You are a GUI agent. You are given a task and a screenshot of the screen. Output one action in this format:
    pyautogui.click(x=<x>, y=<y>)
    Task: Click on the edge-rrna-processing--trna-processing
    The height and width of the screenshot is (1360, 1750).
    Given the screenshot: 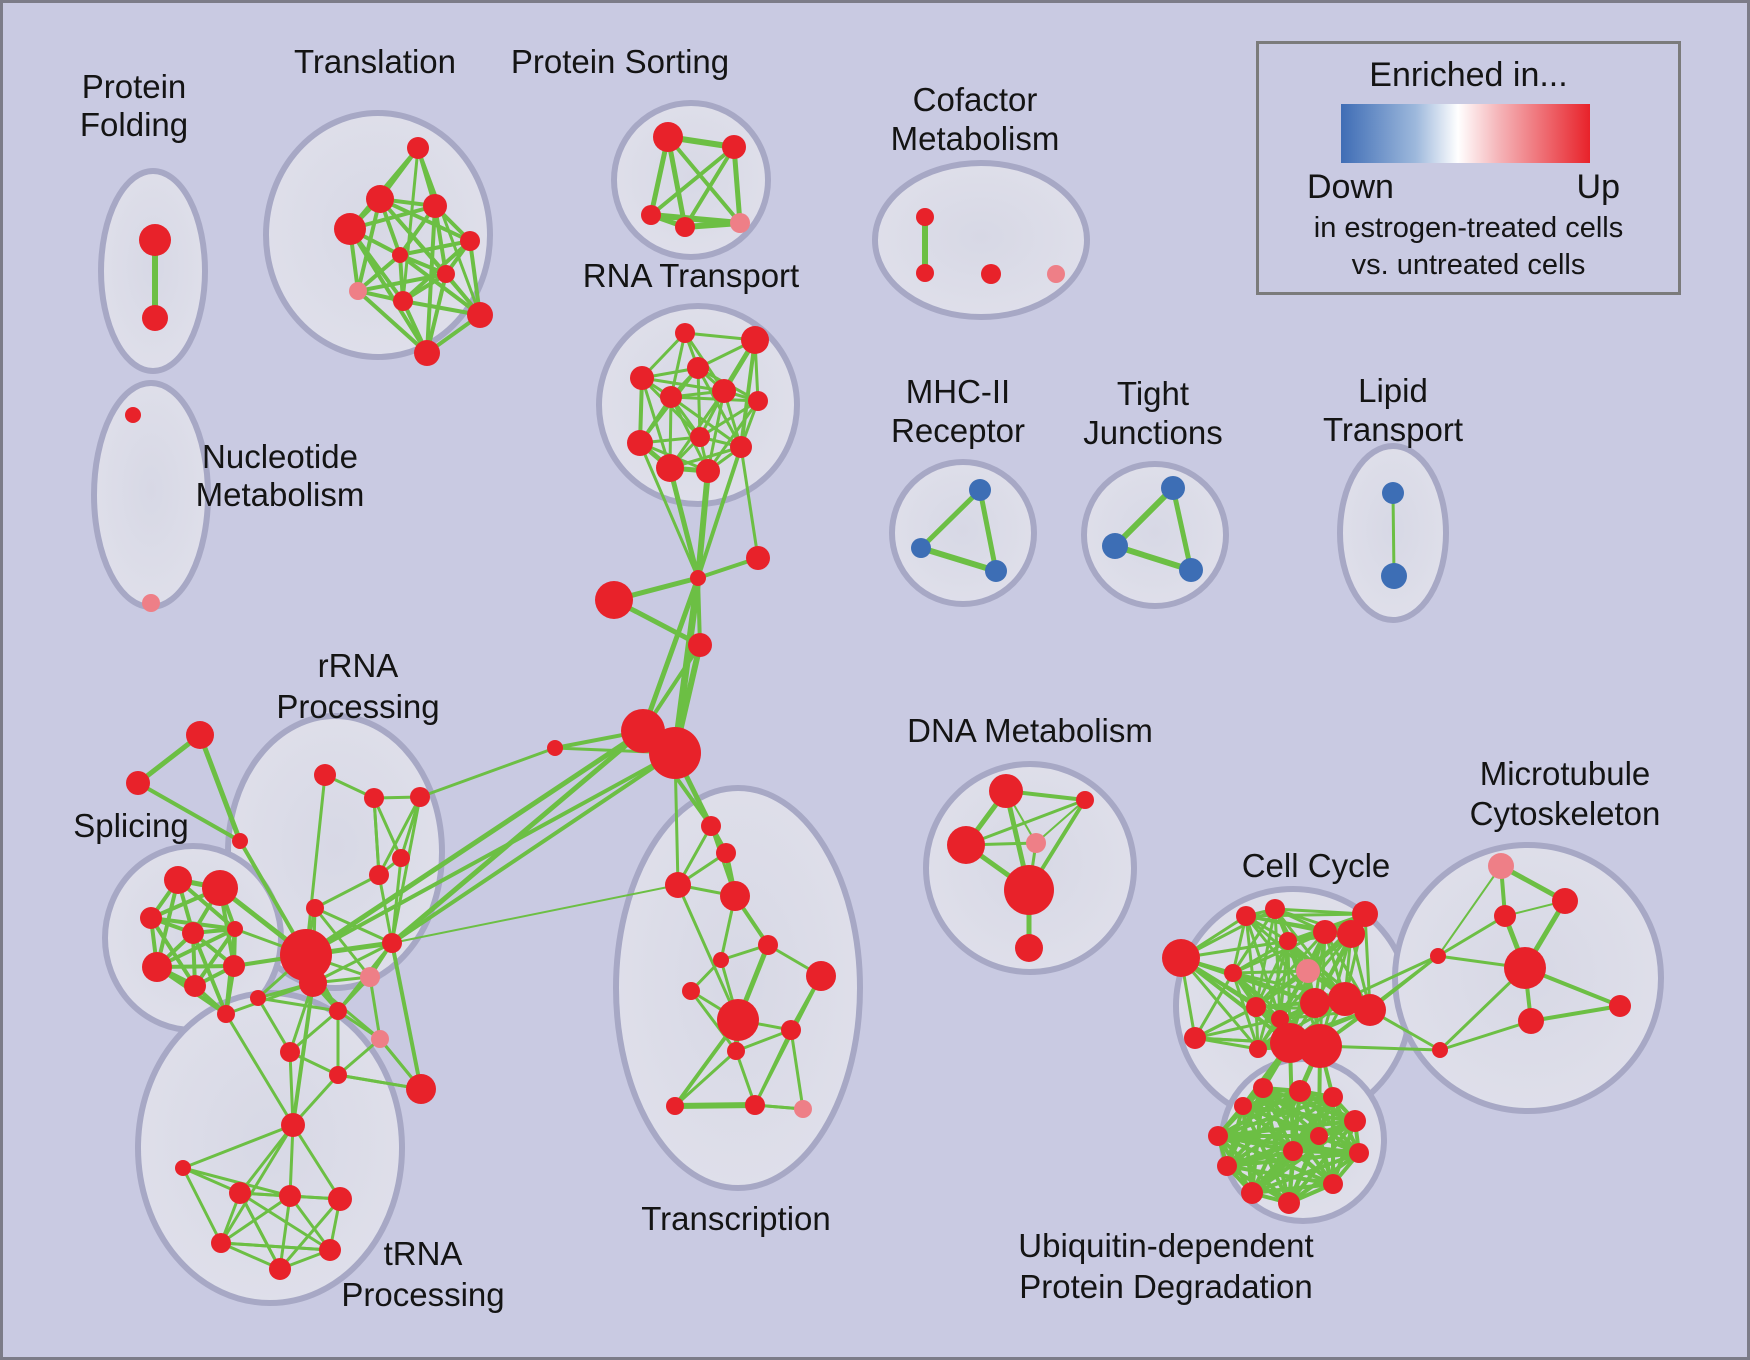 What is the action you would take?
    pyautogui.click(x=303, y=1054)
    